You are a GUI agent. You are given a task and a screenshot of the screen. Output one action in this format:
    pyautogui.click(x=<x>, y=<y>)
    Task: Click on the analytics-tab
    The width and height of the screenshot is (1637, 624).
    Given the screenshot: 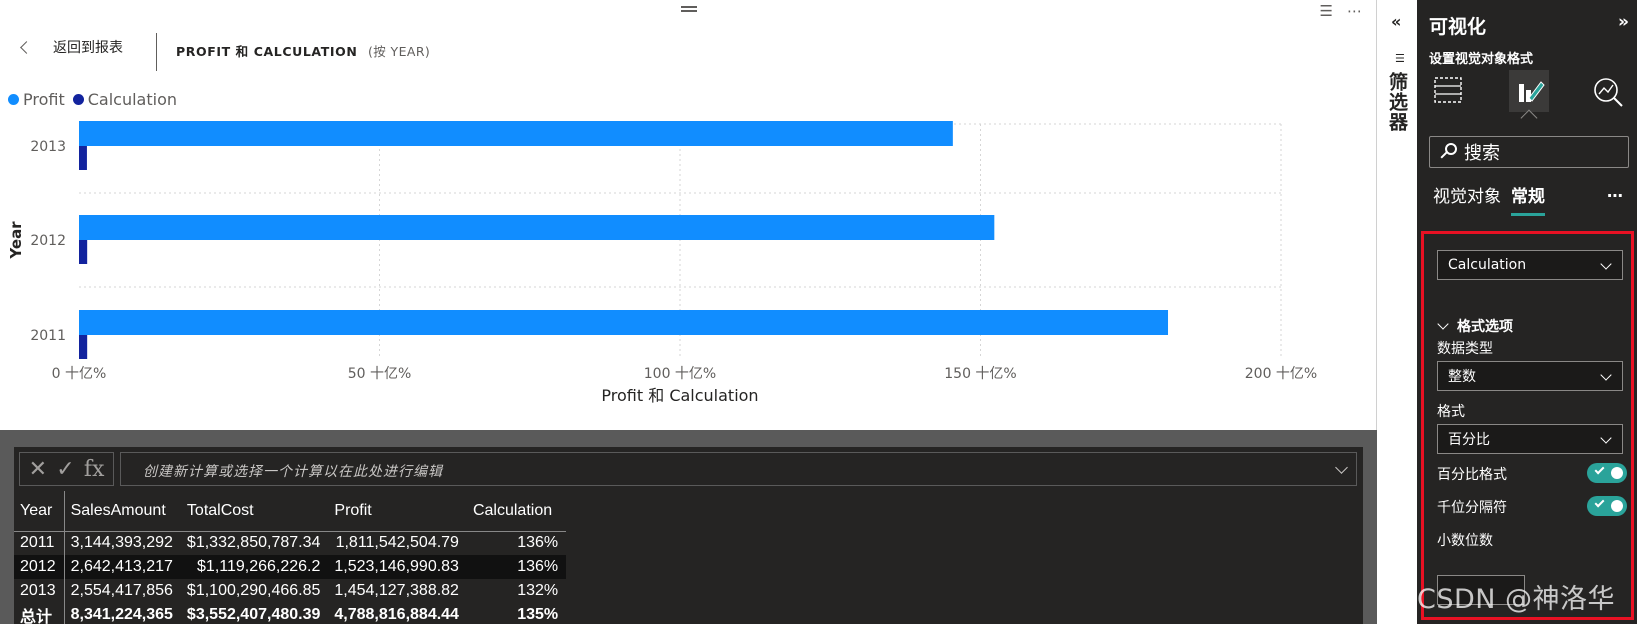 What is the action you would take?
    pyautogui.click(x=1609, y=91)
    